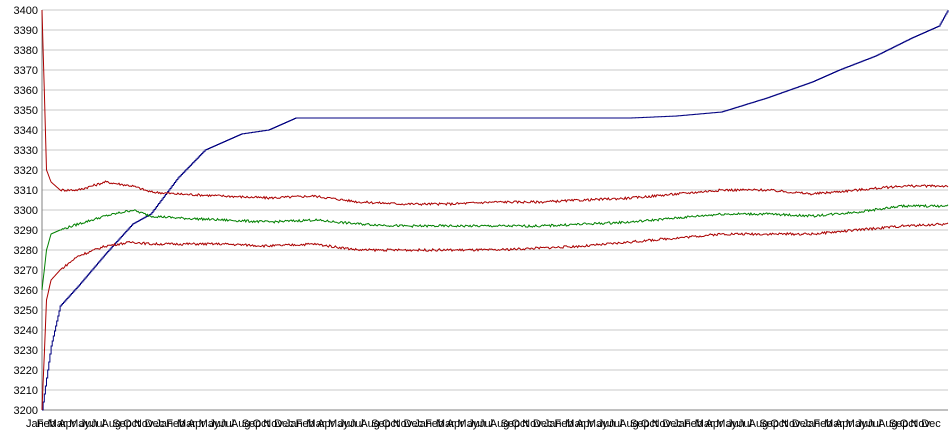 The width and height of the screenshot is (950, 440). I want to click on y-tick-label: 3230, so click(26, 351).